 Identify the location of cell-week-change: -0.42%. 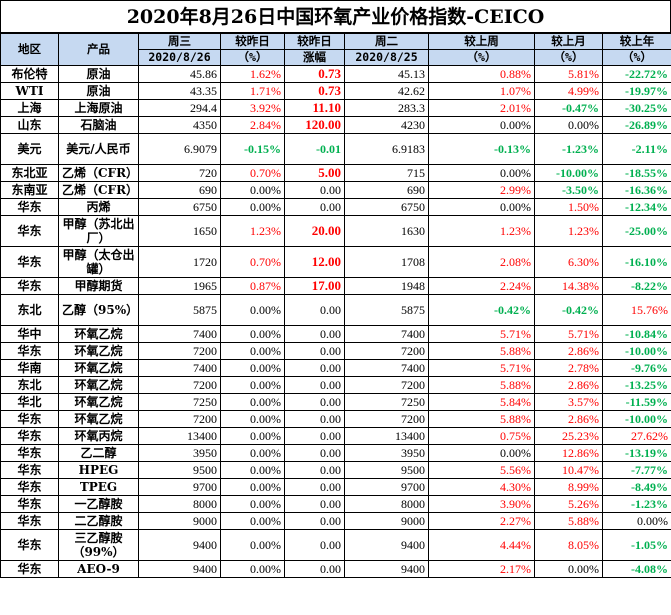
(481, 310).